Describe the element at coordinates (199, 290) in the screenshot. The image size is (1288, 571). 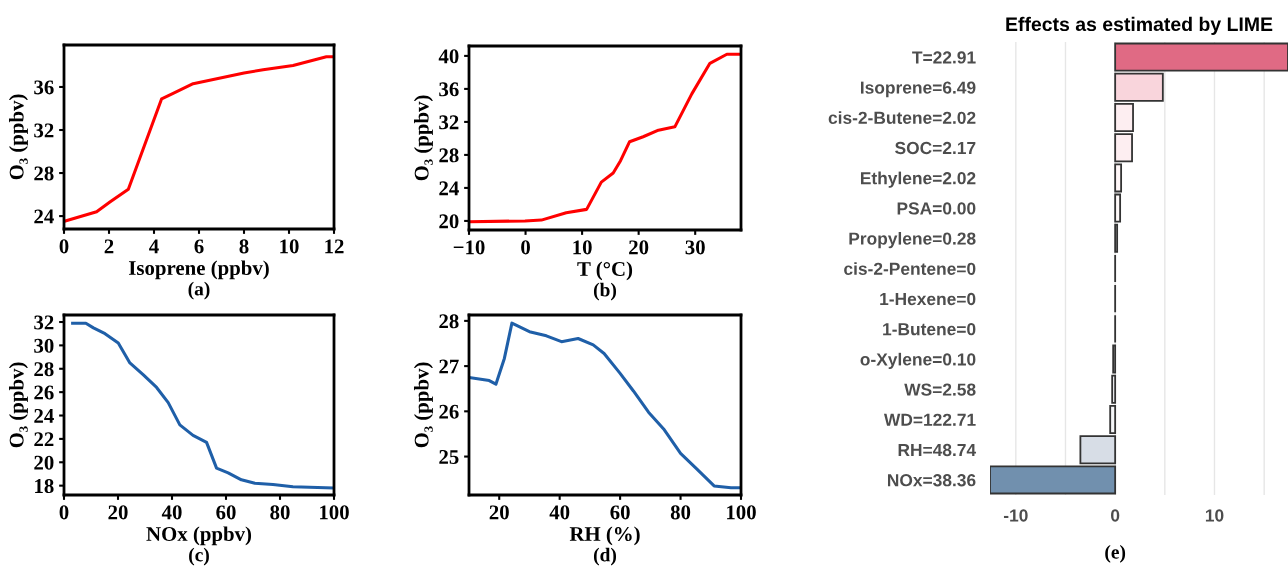
I see `text: (a)` at that location.